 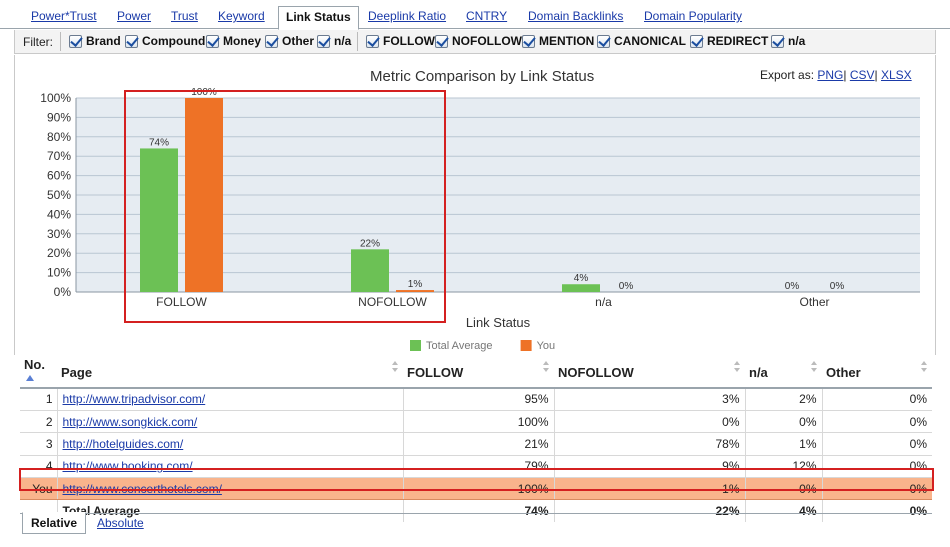 What do you see at coordinates (392, 302) in the screenshot?
I see `x-tick-label: NOFOLLOW` at bounding box center [392, 302].